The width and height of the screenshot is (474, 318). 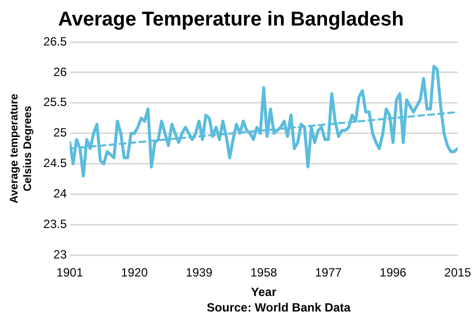 What do you see at coordinates (264, 273) in the screenshot?
I see `x-tick-label: 1958` at bounding box center [264, 273].